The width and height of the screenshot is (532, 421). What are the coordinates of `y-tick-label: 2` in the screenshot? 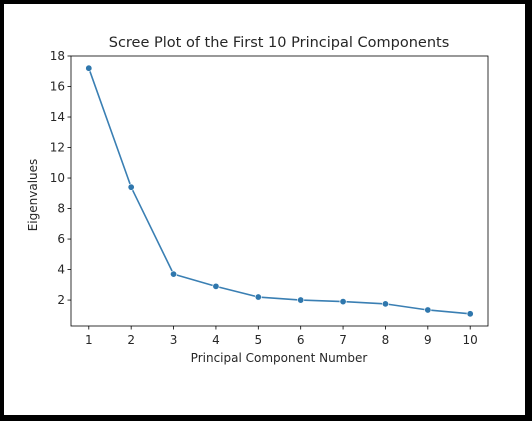 It's located at (61, 300).